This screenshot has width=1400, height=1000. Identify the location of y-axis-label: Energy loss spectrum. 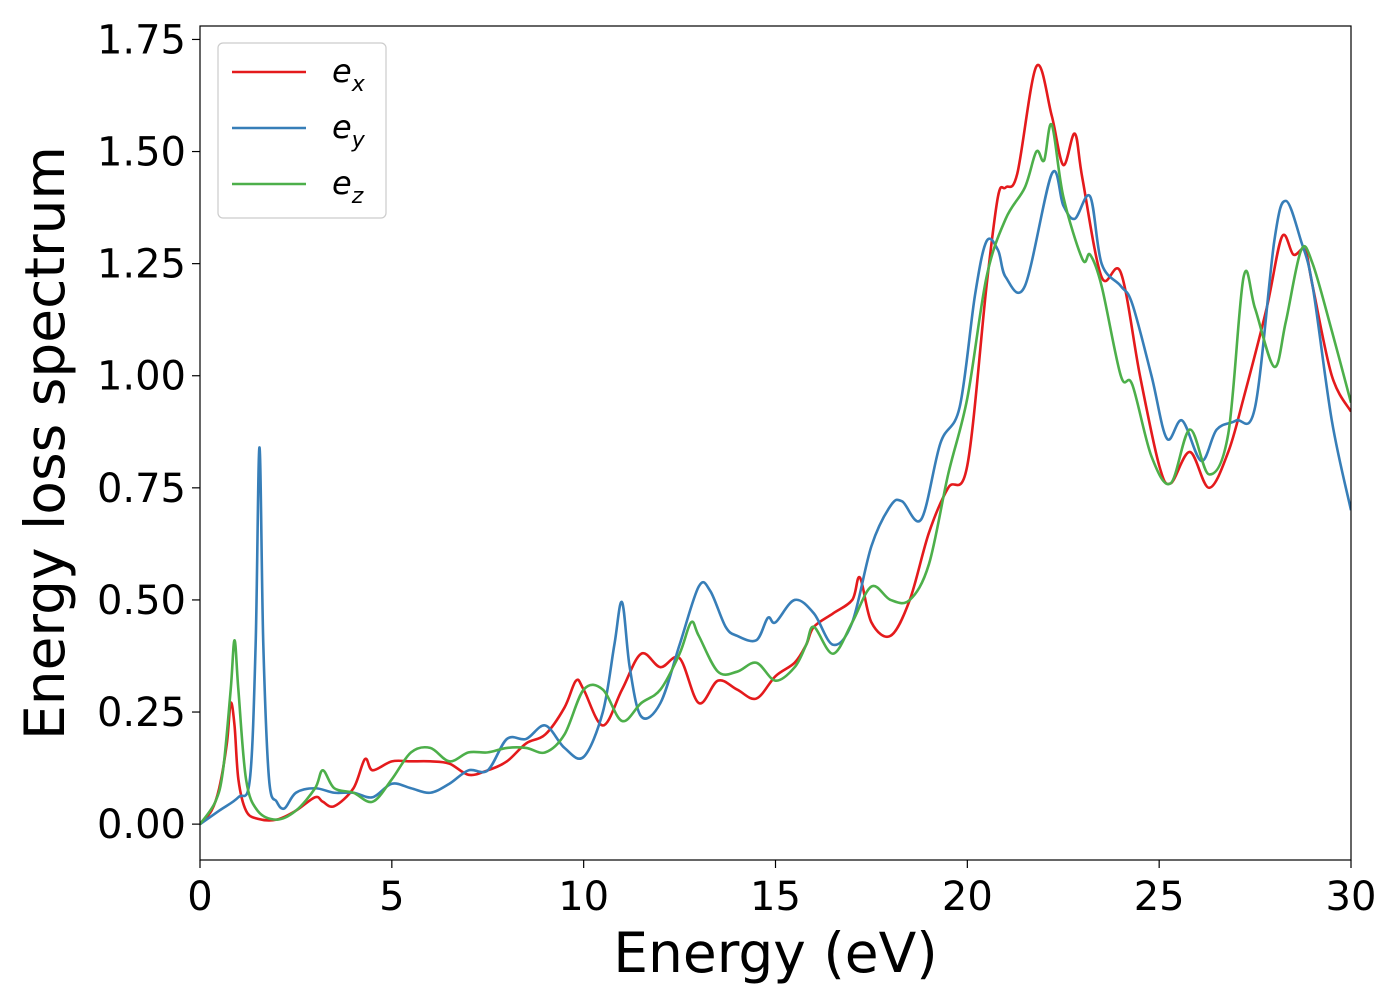
(45, 443).